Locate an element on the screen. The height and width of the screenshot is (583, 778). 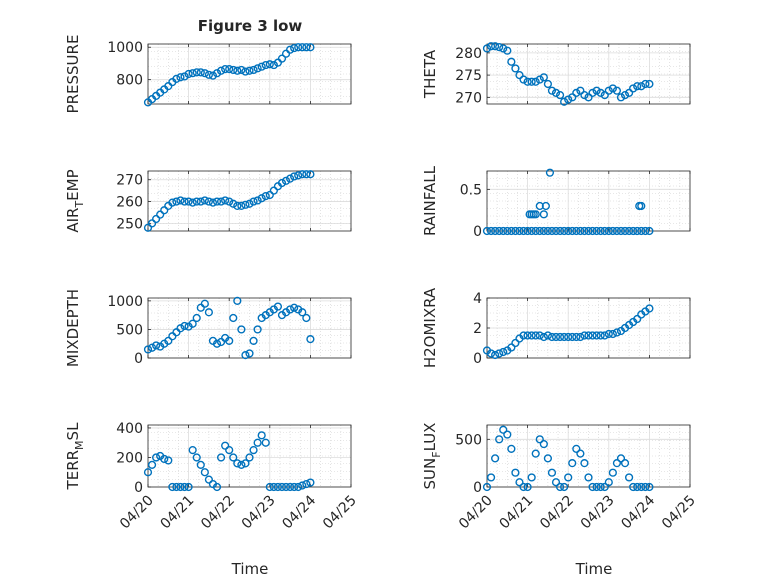
sun-flux-y-axis-label: SUNFLUX is located at coordinates (432, 456).